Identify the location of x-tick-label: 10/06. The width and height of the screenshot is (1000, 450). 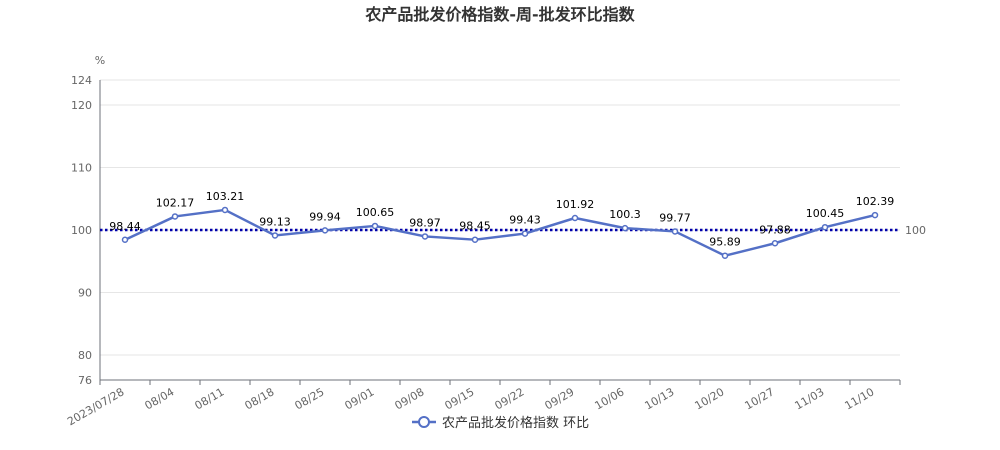
(610, 398).